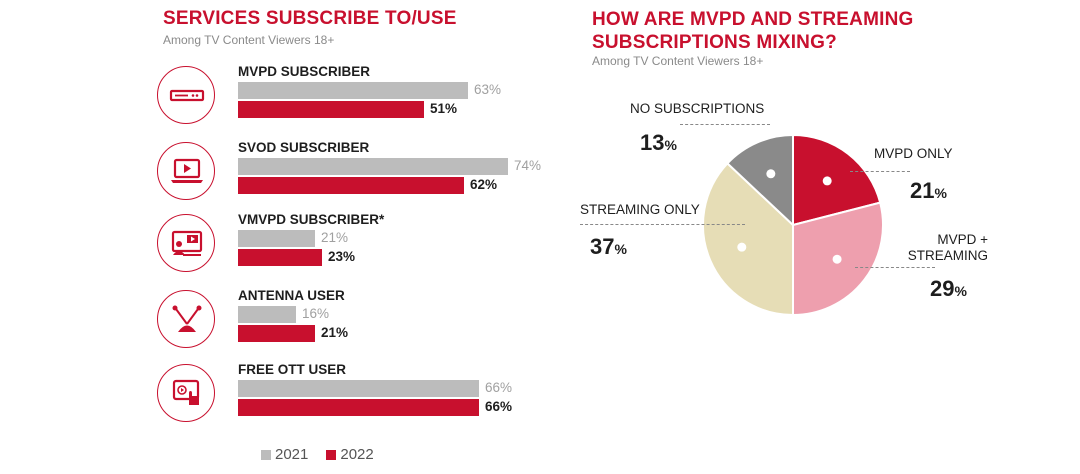 The width and height of the screenshot is (1080, 474). What do you see at coordinates (249, 40) in the screenshot?
I see `left-chart-subtitle: Among TV Content Viewers 18+` at bounding box center [249, 40].